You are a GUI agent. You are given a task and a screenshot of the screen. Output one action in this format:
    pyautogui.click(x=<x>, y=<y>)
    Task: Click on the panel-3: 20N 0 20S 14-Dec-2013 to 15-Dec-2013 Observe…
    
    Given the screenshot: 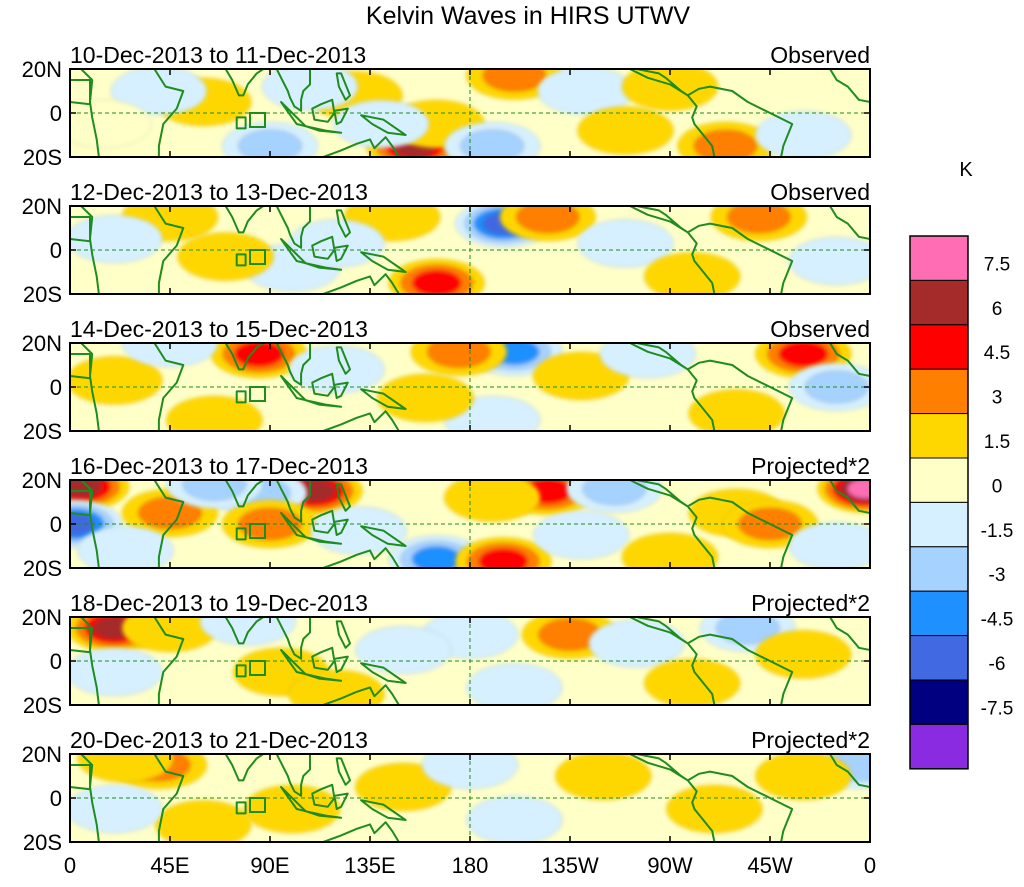 What is the action you would take?
    pyautogui.click(x=446, y=380)
    